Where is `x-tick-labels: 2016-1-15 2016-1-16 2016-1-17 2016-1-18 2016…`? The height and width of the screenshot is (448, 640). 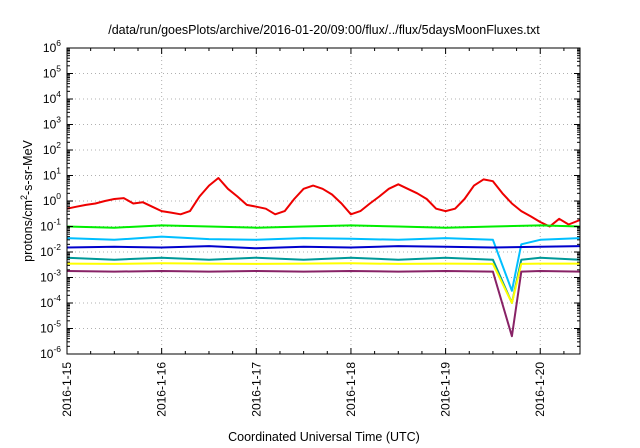 x-tick-labels: 2016-1-15 2016-1-16 2016-1-17 2016-1-18 2016… is located at coordinates (303, 389).